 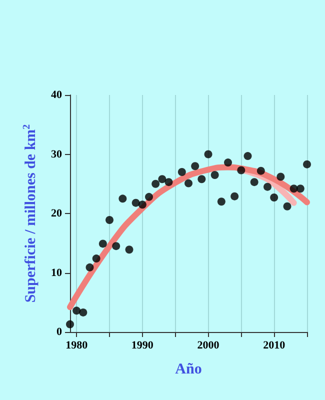 I want to click on x-axis-title: Año, so click(x=188, y=370).